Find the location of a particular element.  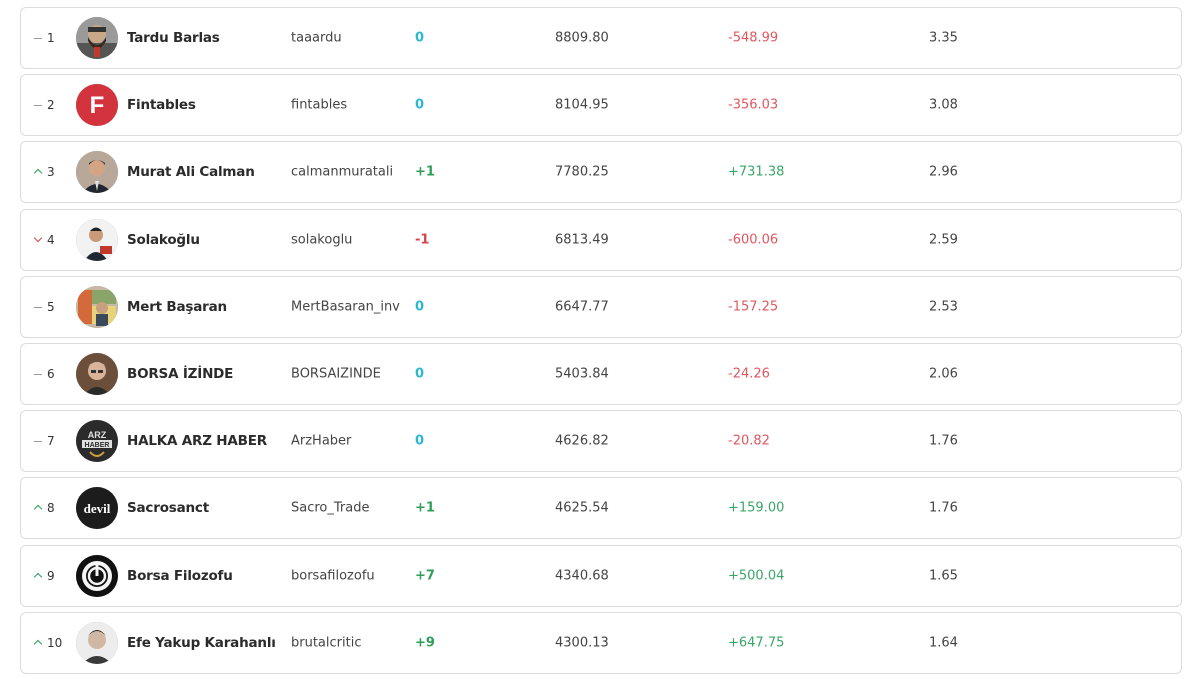

ratio-value: 3.35 is located at coordinates (943, 38).